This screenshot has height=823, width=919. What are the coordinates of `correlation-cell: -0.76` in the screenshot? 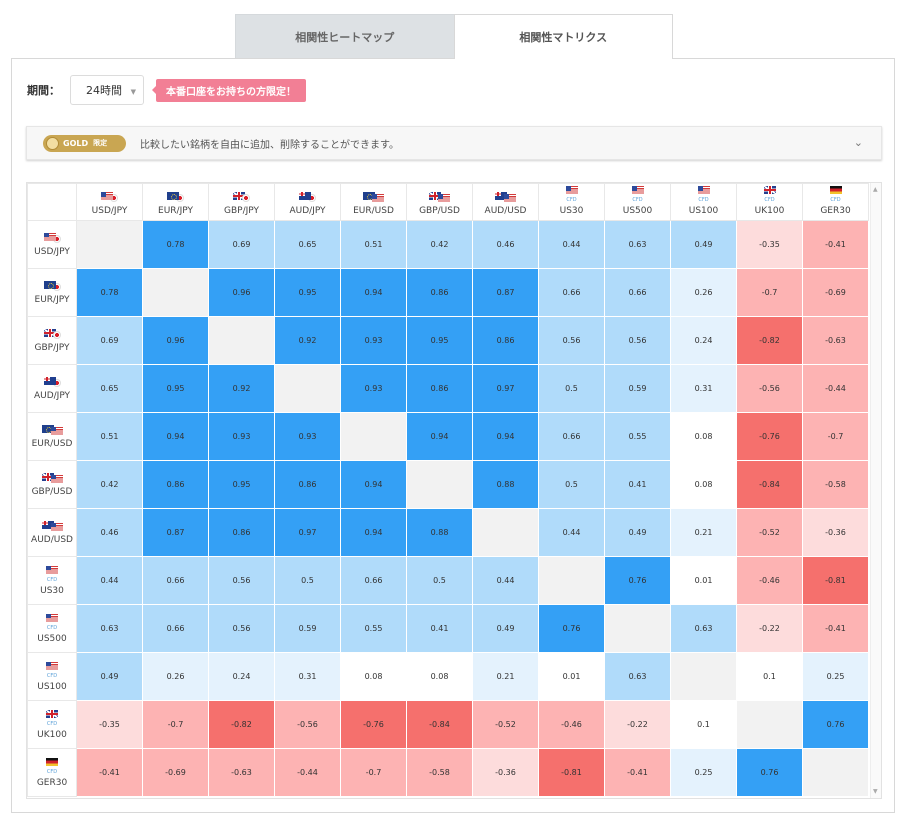 It's located at (769, 436).